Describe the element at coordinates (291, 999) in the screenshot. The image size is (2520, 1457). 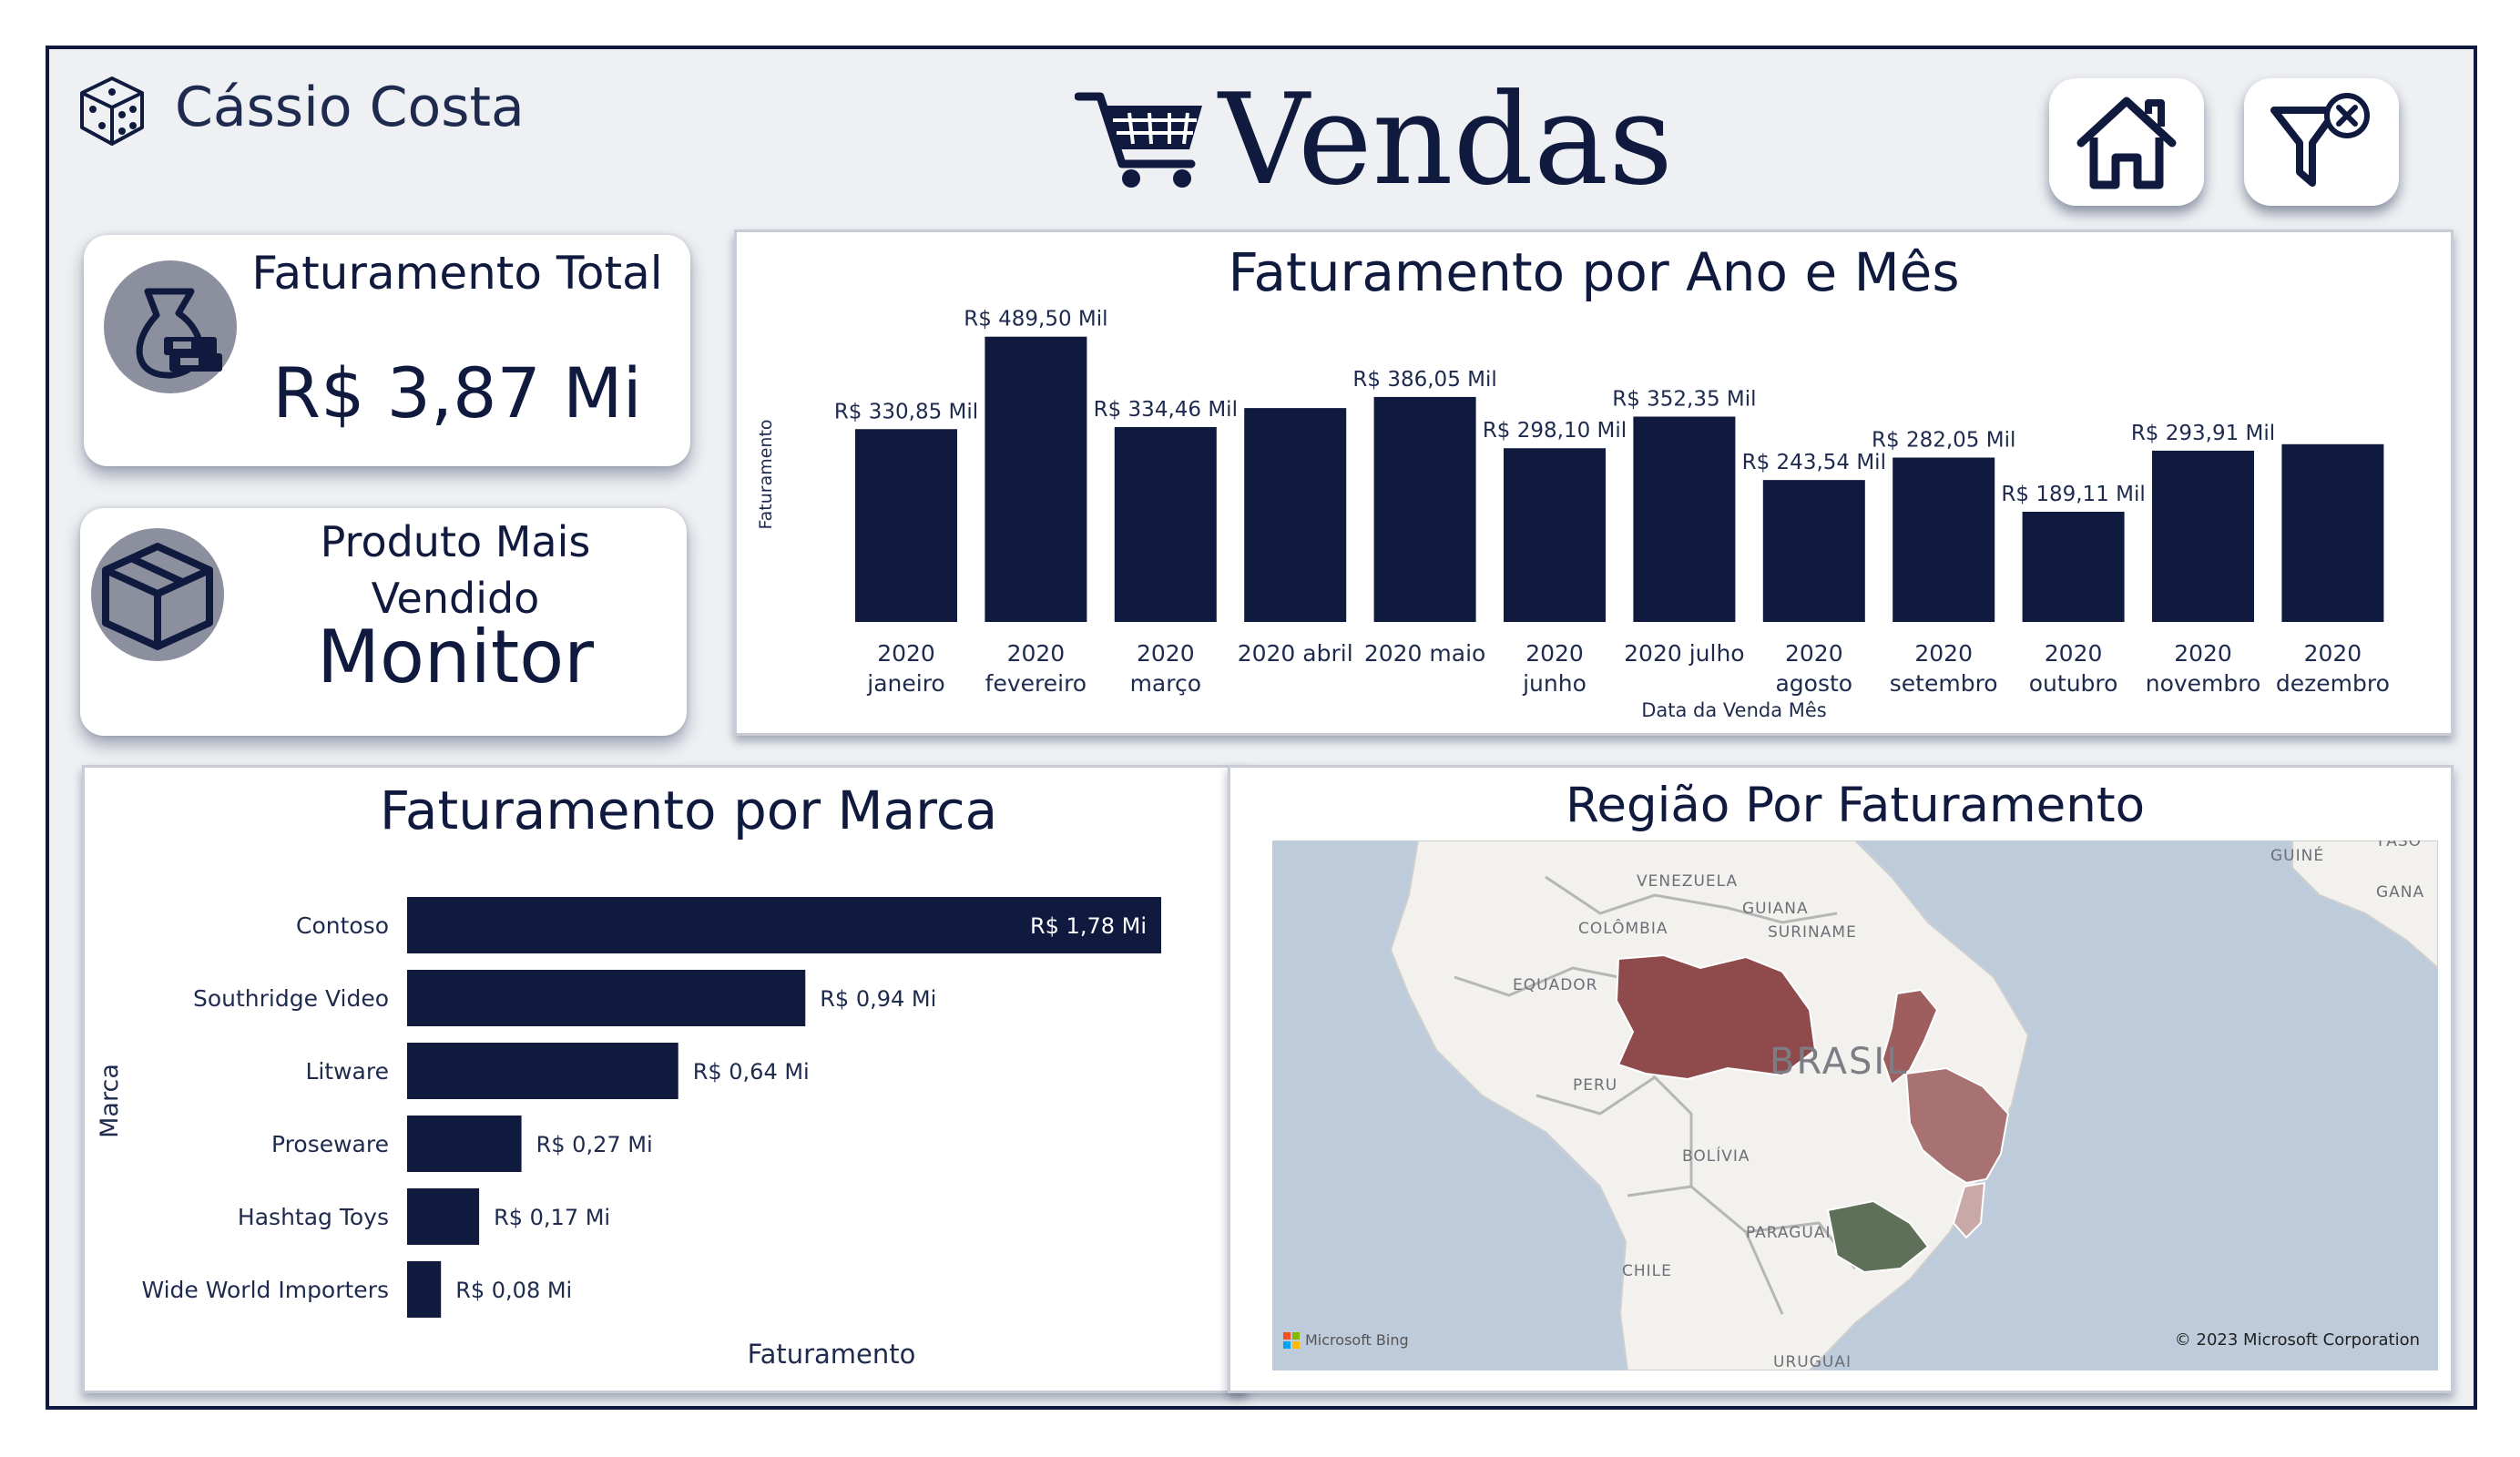
I see `brand-category-label: Southridge Video` at that location.